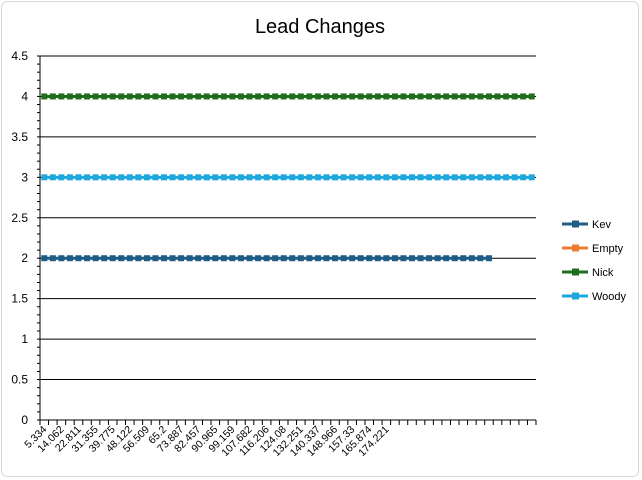 Image resolution: width=642 pixels, height=480 pixels. What do you see at coordinates (19, 380) in the screenshot?
I see `y-tick-label: 0.5` at bounding box center [19, 380].